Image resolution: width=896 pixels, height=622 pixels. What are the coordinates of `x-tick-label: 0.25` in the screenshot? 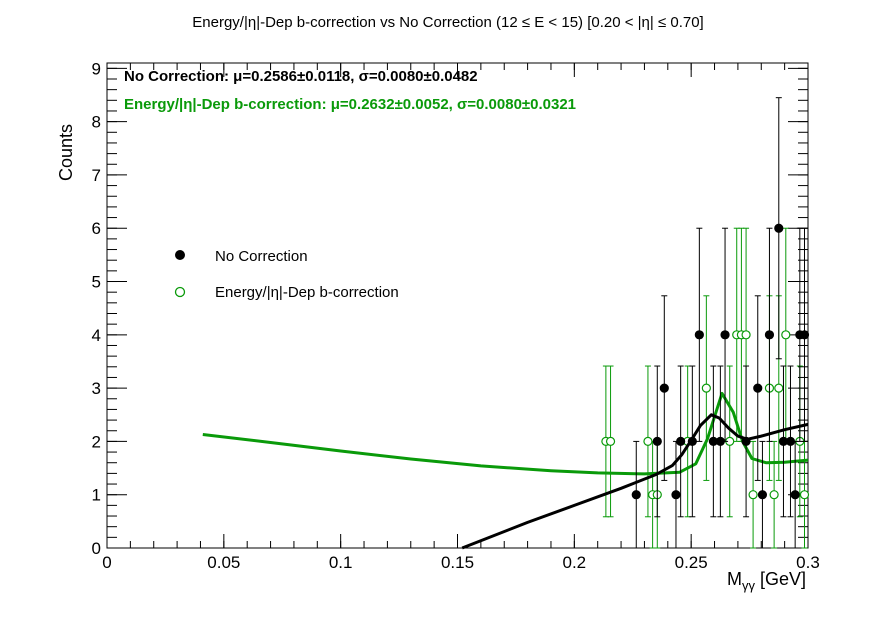 It's located at (691, 562).